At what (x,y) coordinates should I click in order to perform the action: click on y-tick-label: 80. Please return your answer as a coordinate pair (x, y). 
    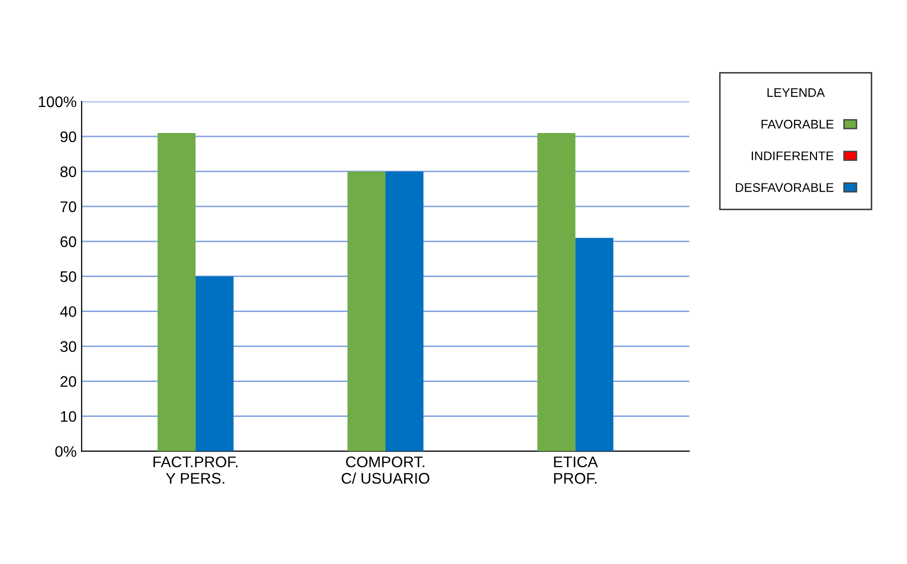
    Looking at the image, I should click on (68, 172).